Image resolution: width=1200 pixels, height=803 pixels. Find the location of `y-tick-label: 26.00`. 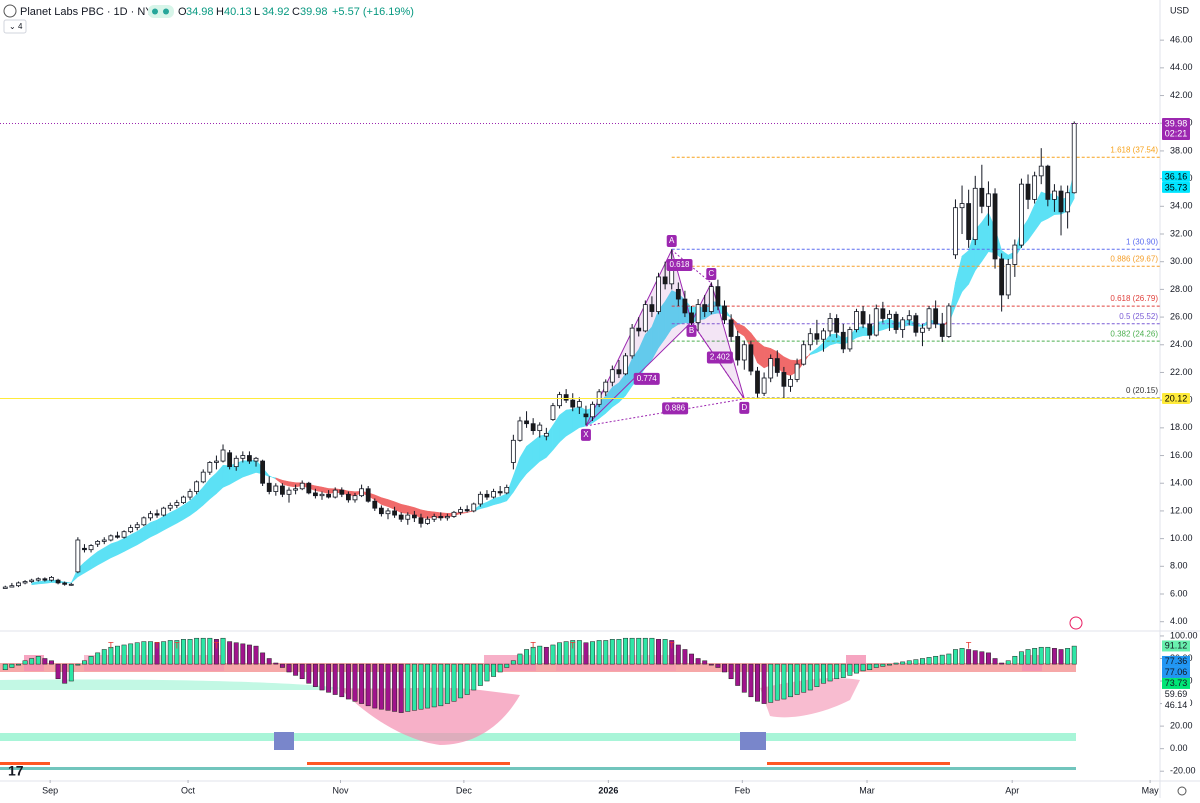

y-tick-label: 26.00 is located at coordinates (1181, 316).